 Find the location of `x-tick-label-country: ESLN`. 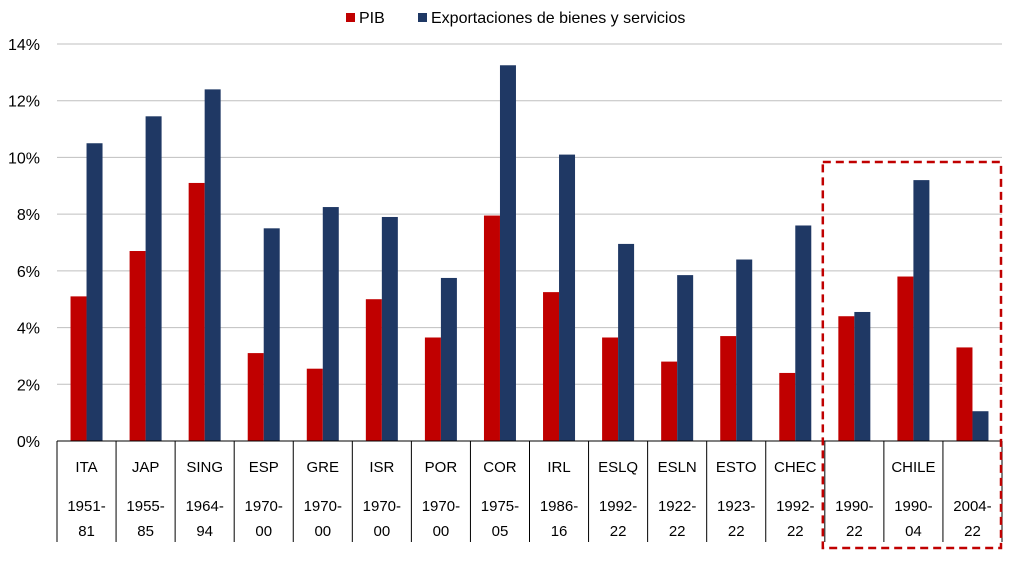

x-tick-label-country: ESLN is located at coordinates (677, 467).